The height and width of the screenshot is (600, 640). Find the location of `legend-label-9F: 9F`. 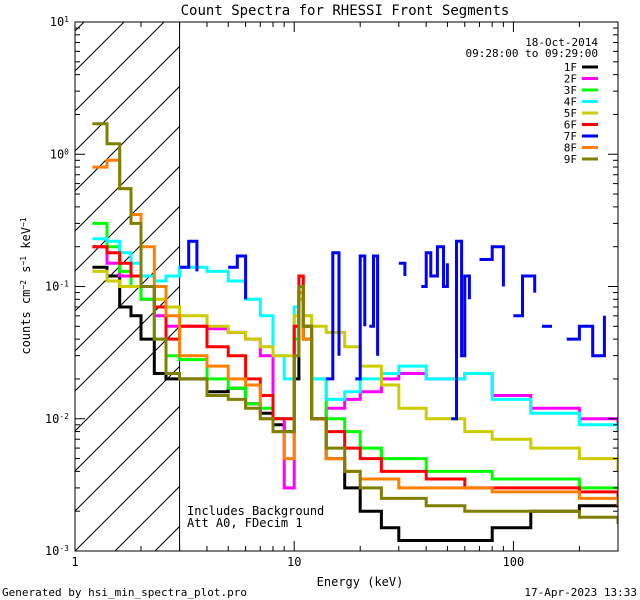

legend-label-9F: 9F is located at coordinates (570, 159).